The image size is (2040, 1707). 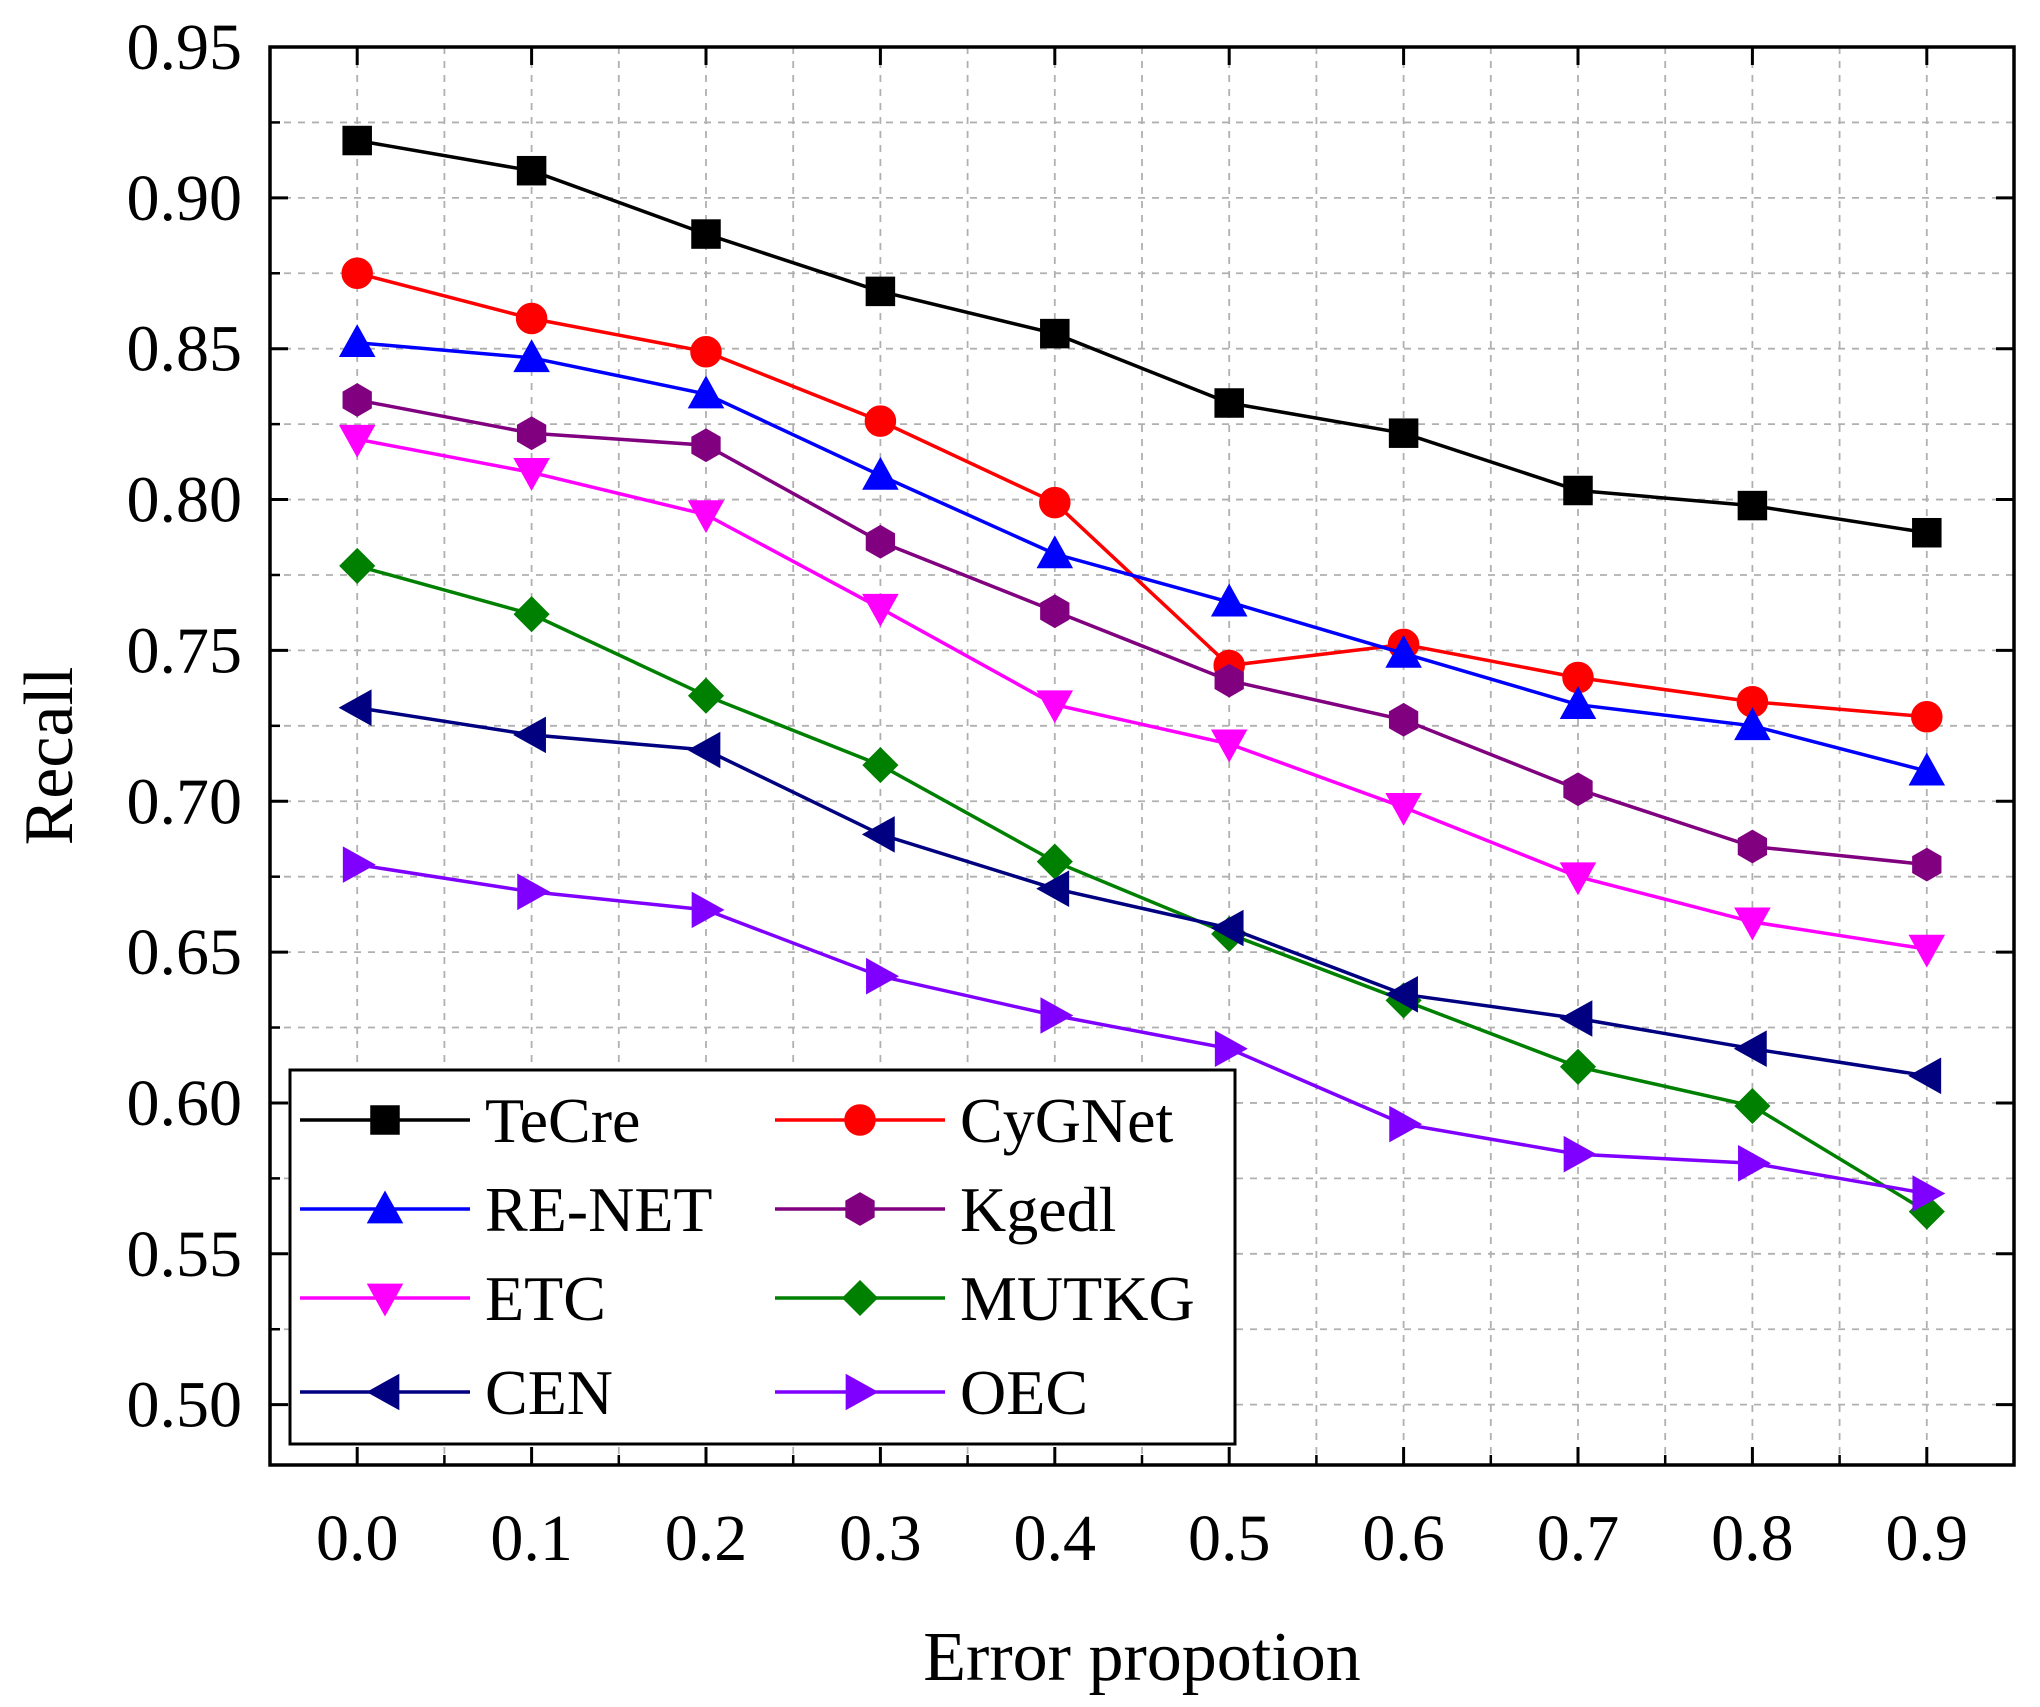 I want to click on y-tick-label: 0.85, so click(x=185, y=349).